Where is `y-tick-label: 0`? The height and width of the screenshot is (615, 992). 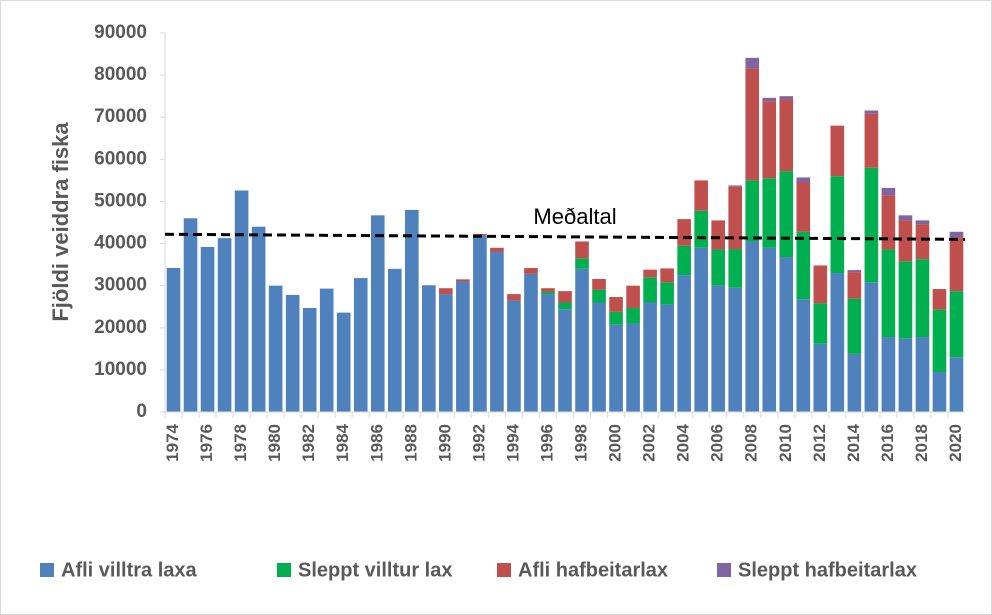 y-tick-label: 0 is located at coordinates (141, 411).